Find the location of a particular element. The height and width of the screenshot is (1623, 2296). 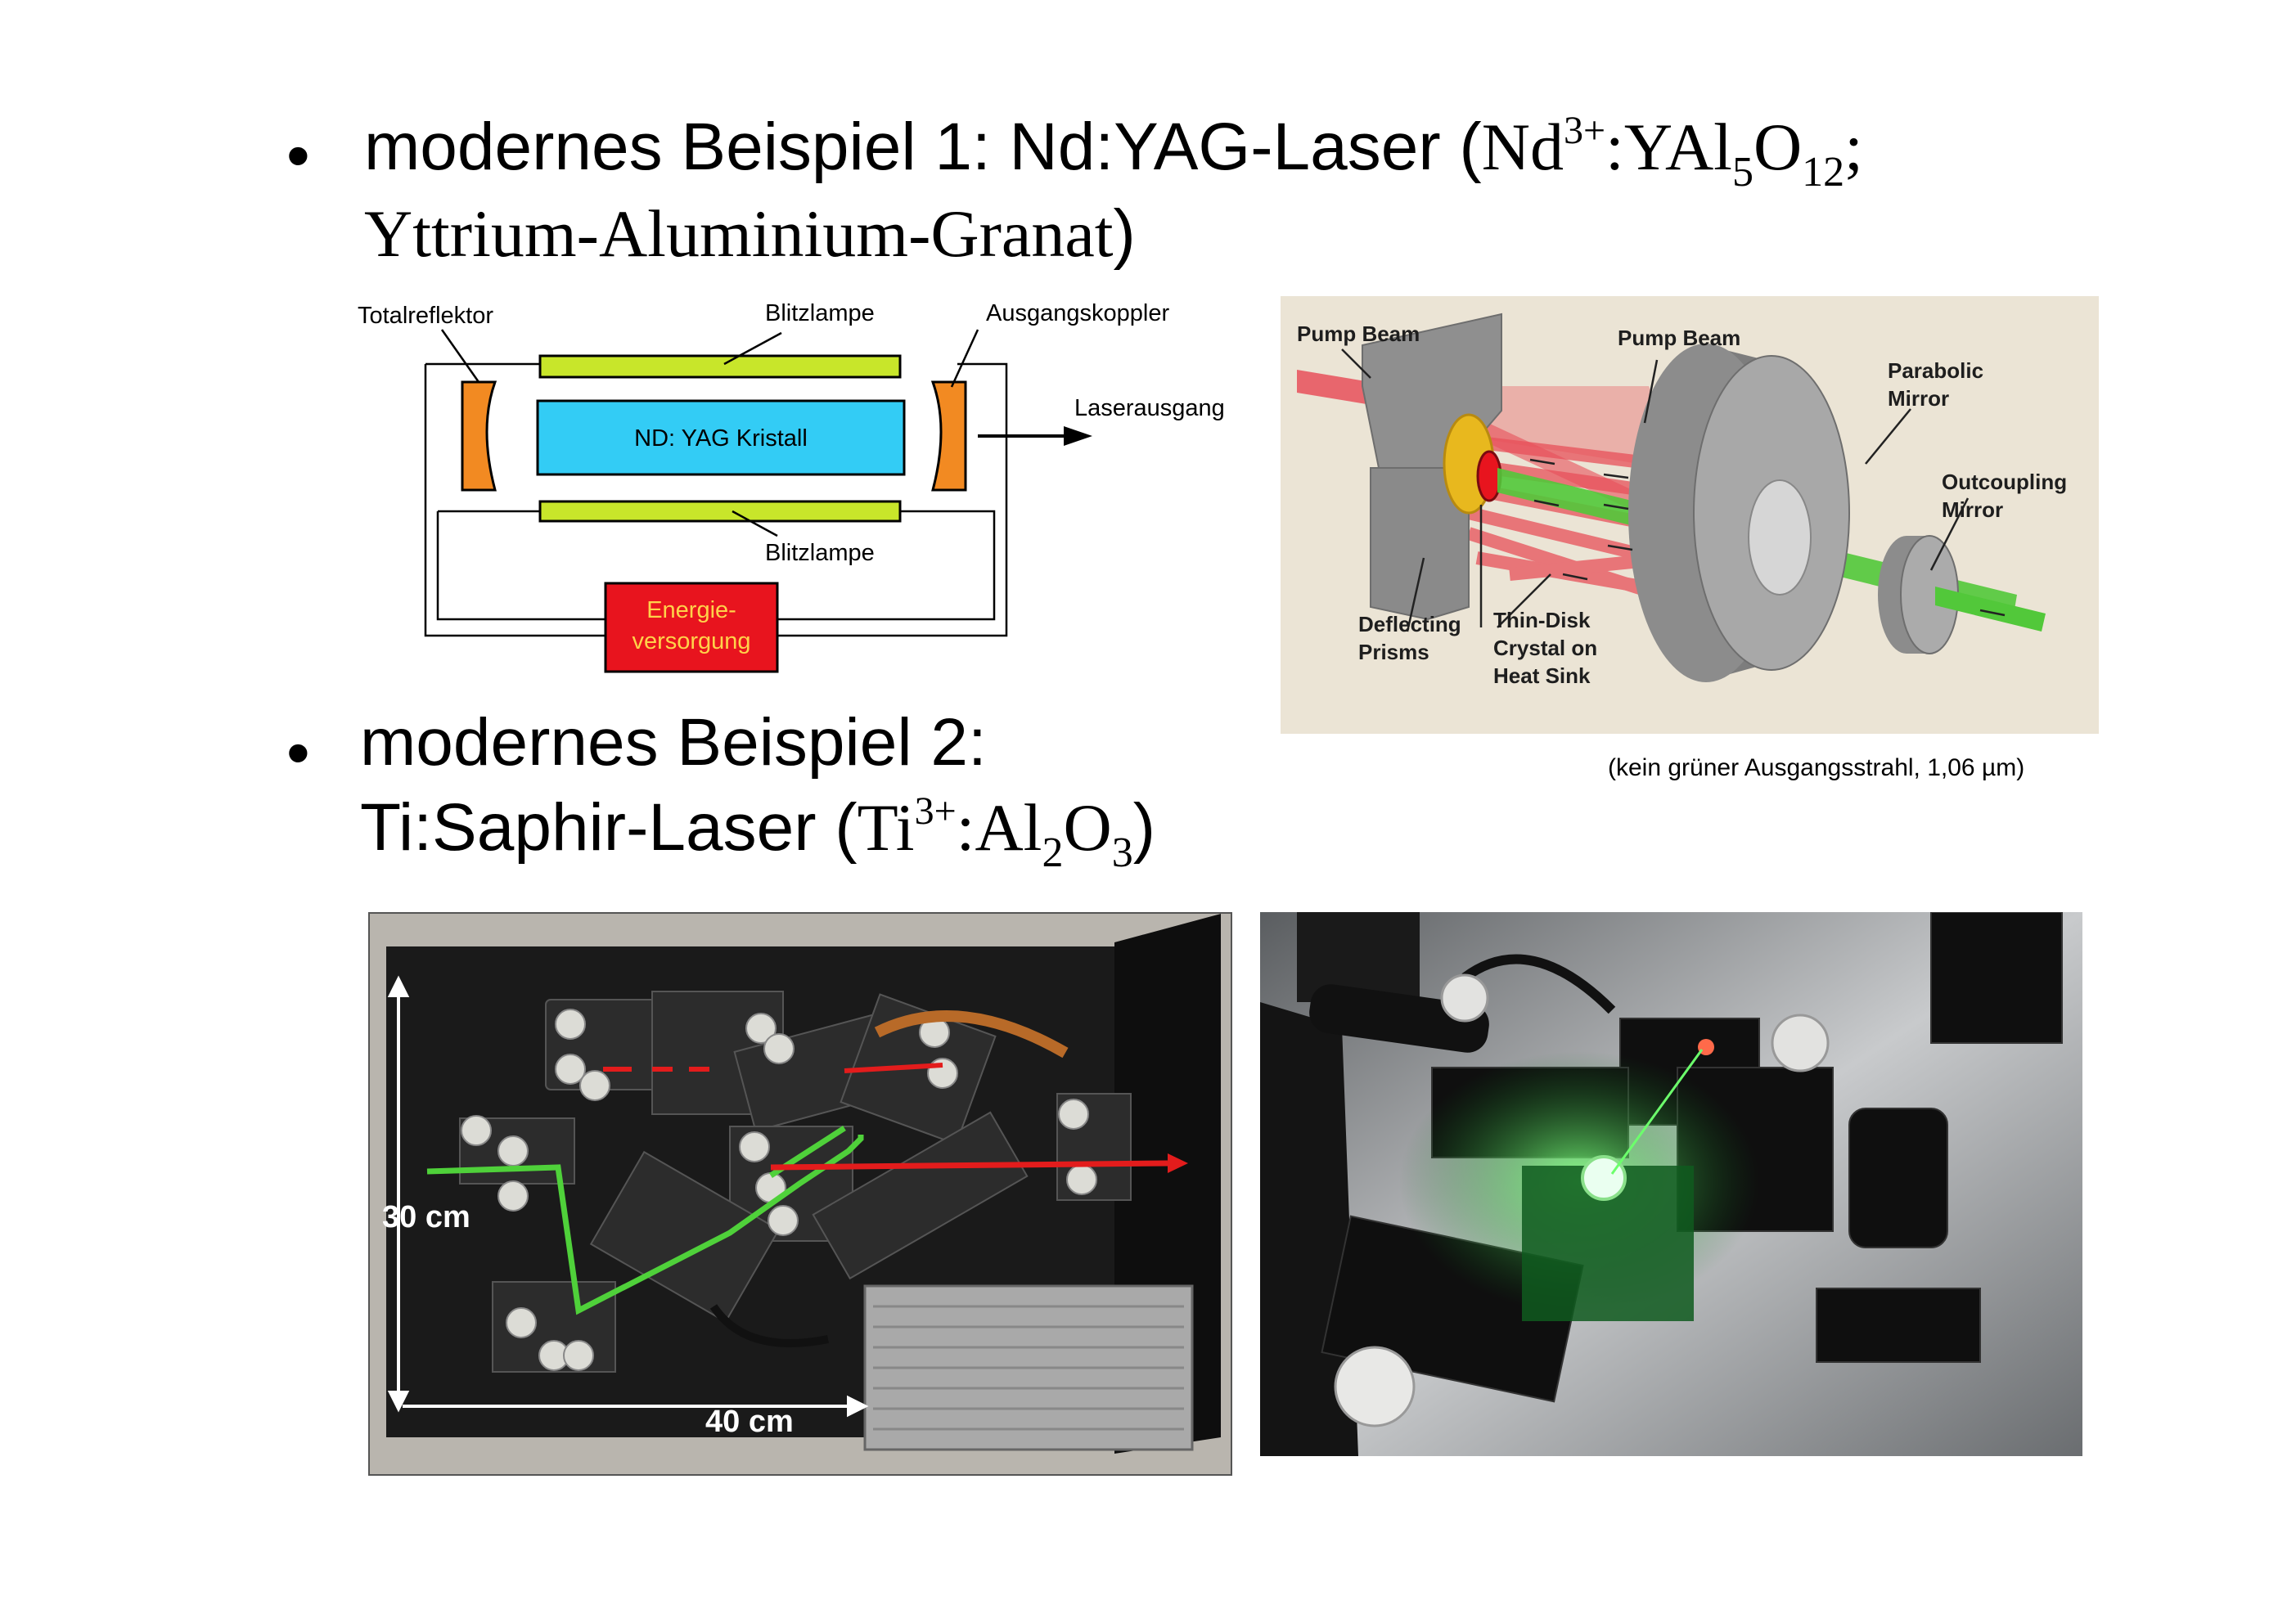

green-output-beam is located at coordinates (1990, 609).